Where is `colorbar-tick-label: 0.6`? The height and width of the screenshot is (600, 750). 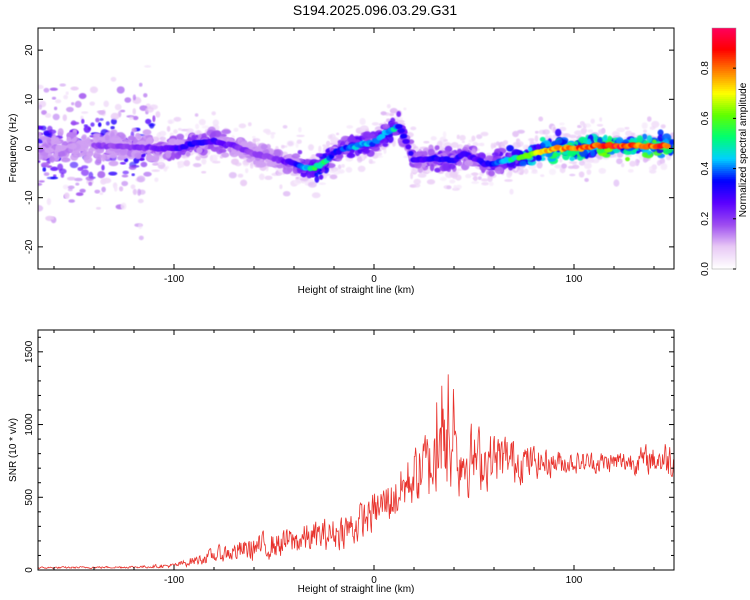
colorbar-tick-label: 0.6 is located at coordinates (705, 118).